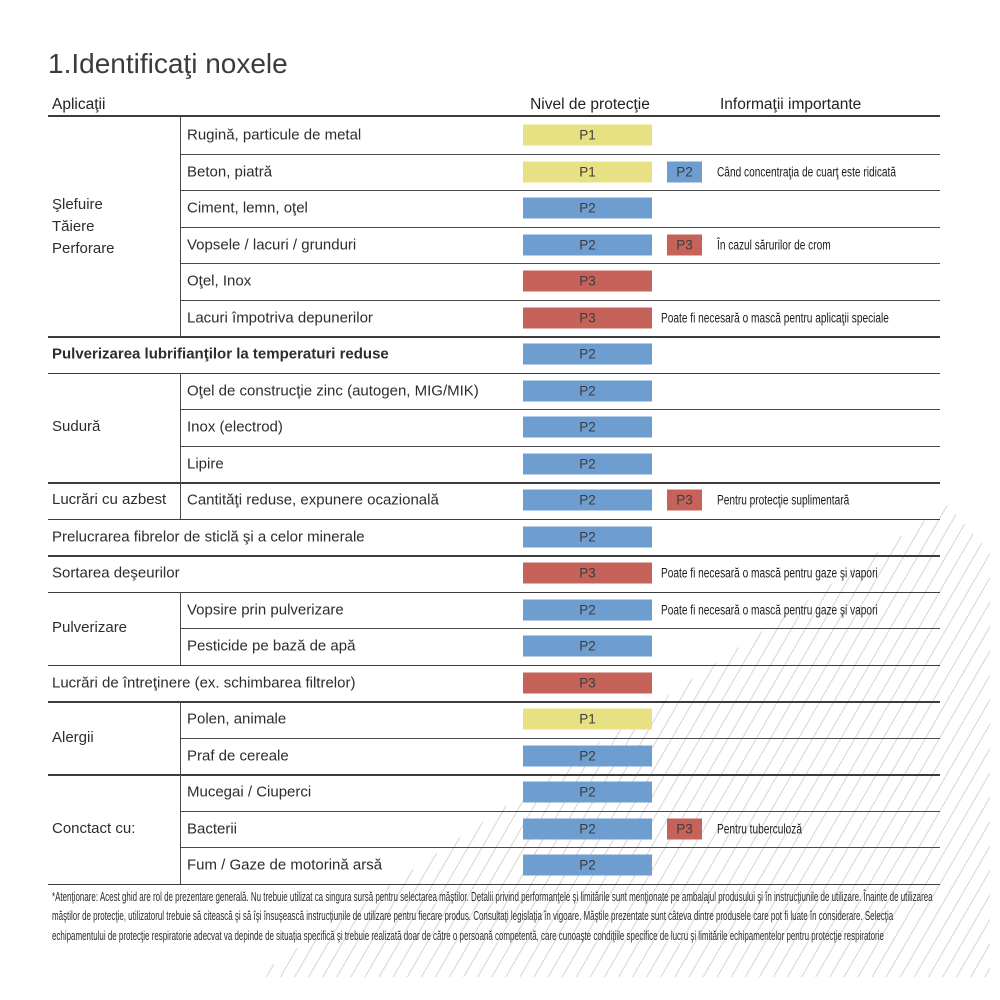 The height and width of the screenshot is (1000, 1000). I want to click on table-bottom-line, so click(494, 884).